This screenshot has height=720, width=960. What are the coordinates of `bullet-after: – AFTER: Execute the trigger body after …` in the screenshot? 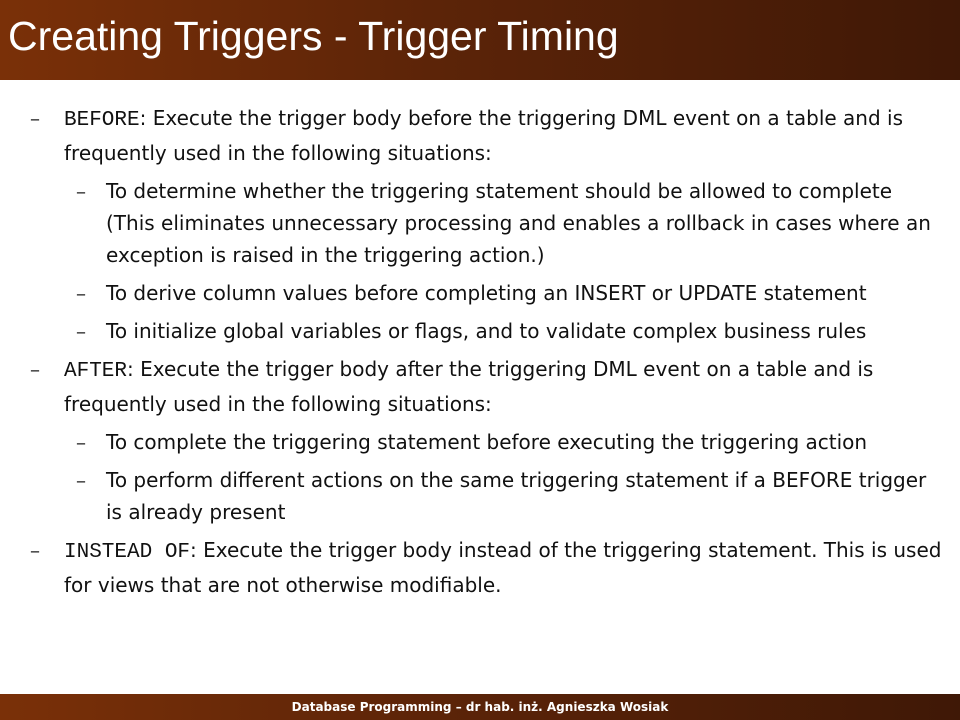 It's located at (472, 386).